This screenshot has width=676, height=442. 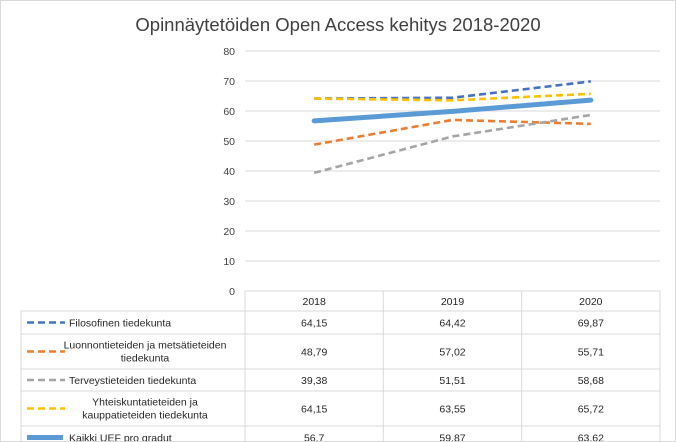 What do you see at coordinates (145, 346) in the screenshot?
I see `table-row-label: Luonnontieteiden ja metsätieteiden` at bounding box center [145, 346].